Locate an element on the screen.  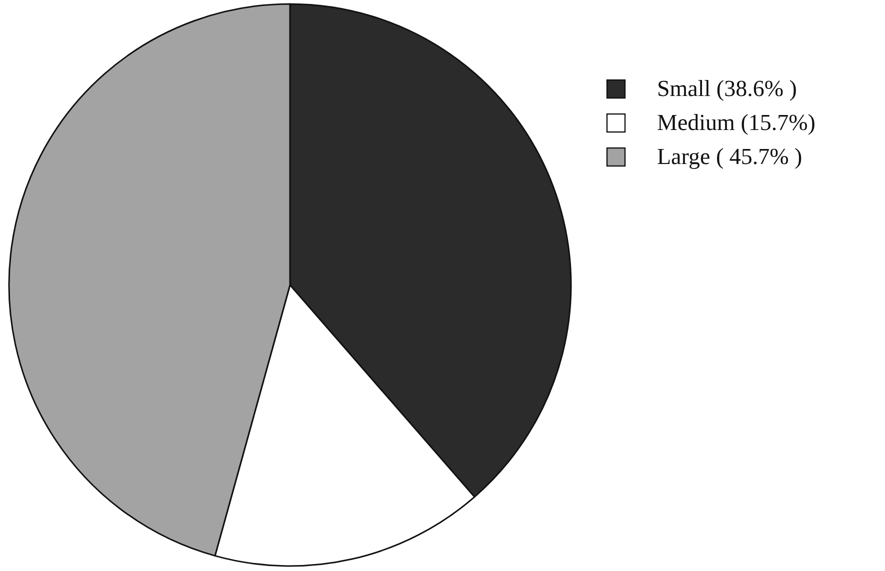
legend-label: Large ( 45.7% ) is located at coordinates (729, 156).